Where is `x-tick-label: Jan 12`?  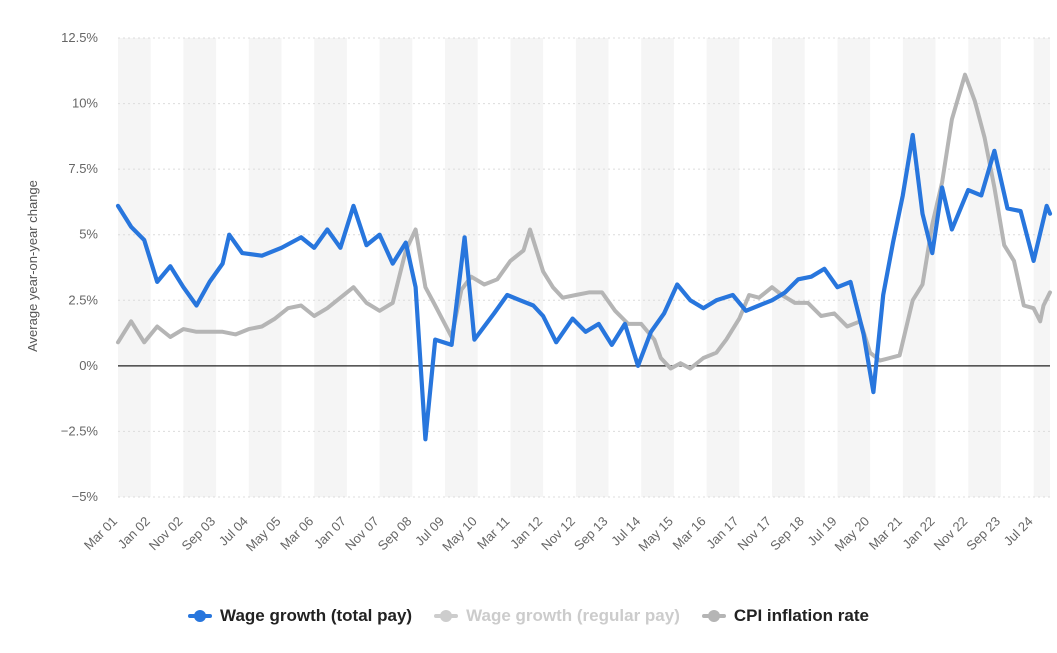
x-tick-label: Jan 12 is located at coordinates (526, 533).